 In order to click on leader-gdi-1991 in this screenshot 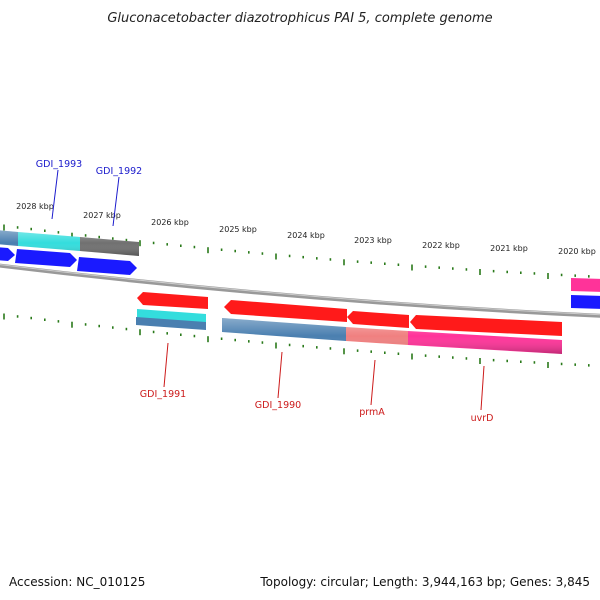, I will do `click(166, 365)`.